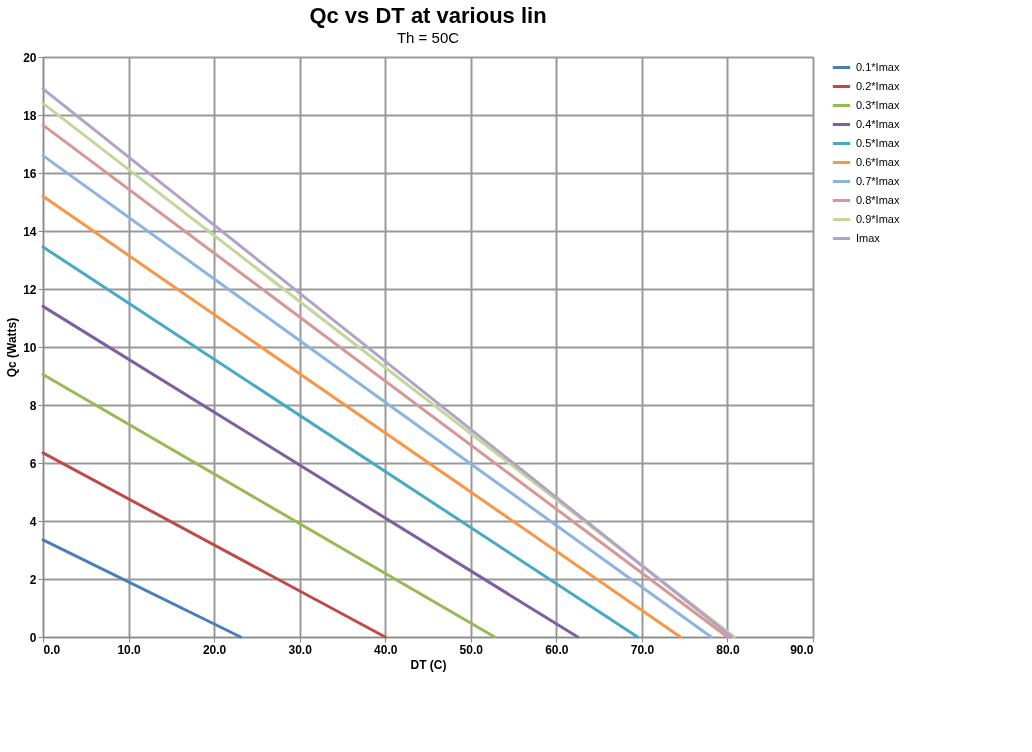  Describe the element at coordinates (30, 57) in the screenshot. I see `y-tick-label: 20` at that location.